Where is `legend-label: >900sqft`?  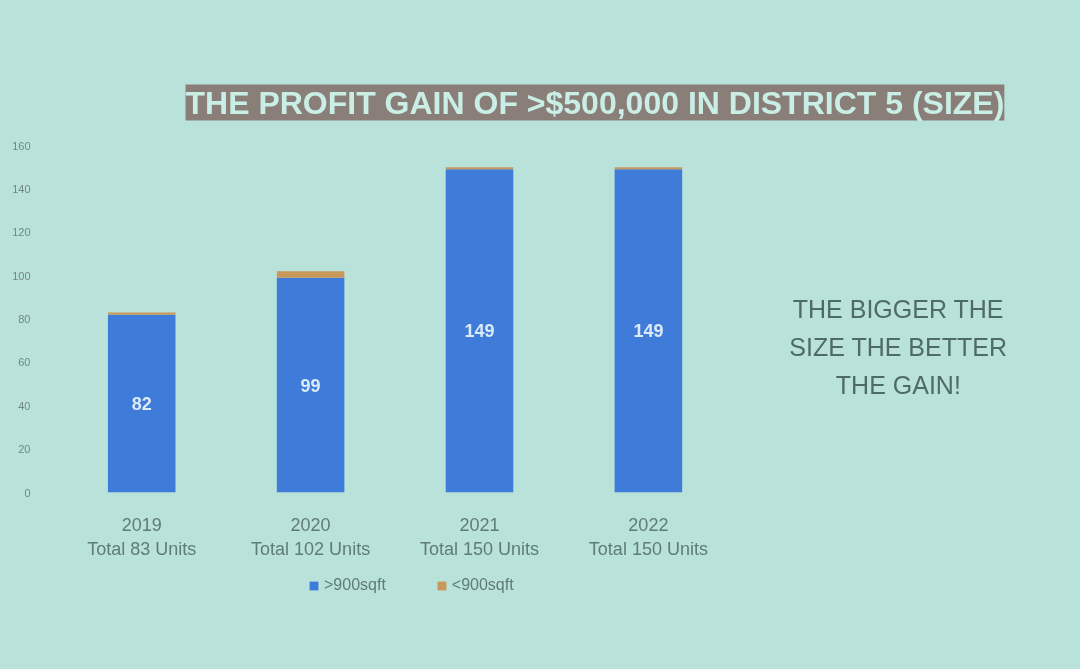
legend-label: >900sqft is located at coordinates (355, 585).